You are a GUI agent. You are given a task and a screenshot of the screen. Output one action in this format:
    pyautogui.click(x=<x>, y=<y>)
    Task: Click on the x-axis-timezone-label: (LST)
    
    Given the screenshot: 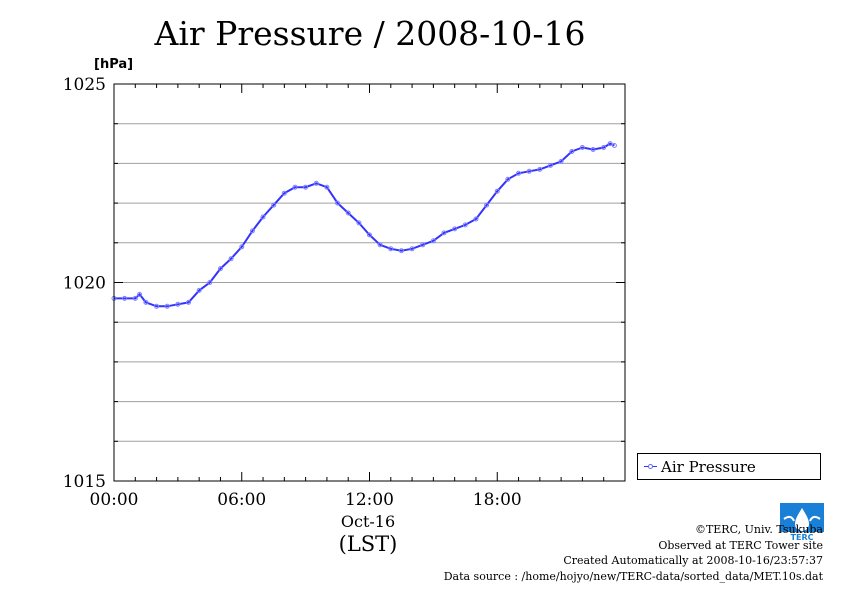 What is the action you would take?
    pyautogui.click(x=368, y=544)
    